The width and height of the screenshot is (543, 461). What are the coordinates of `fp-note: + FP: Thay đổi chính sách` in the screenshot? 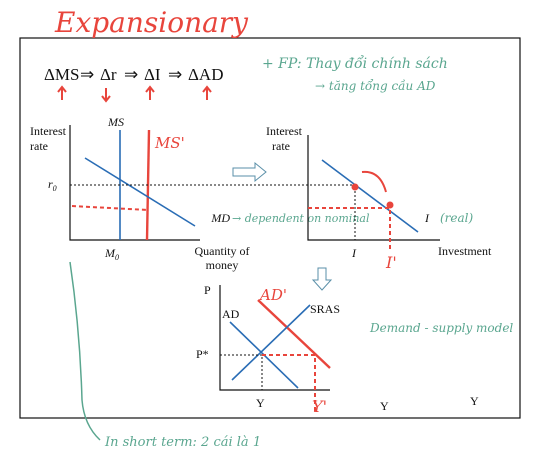 It's located at (355, 63).